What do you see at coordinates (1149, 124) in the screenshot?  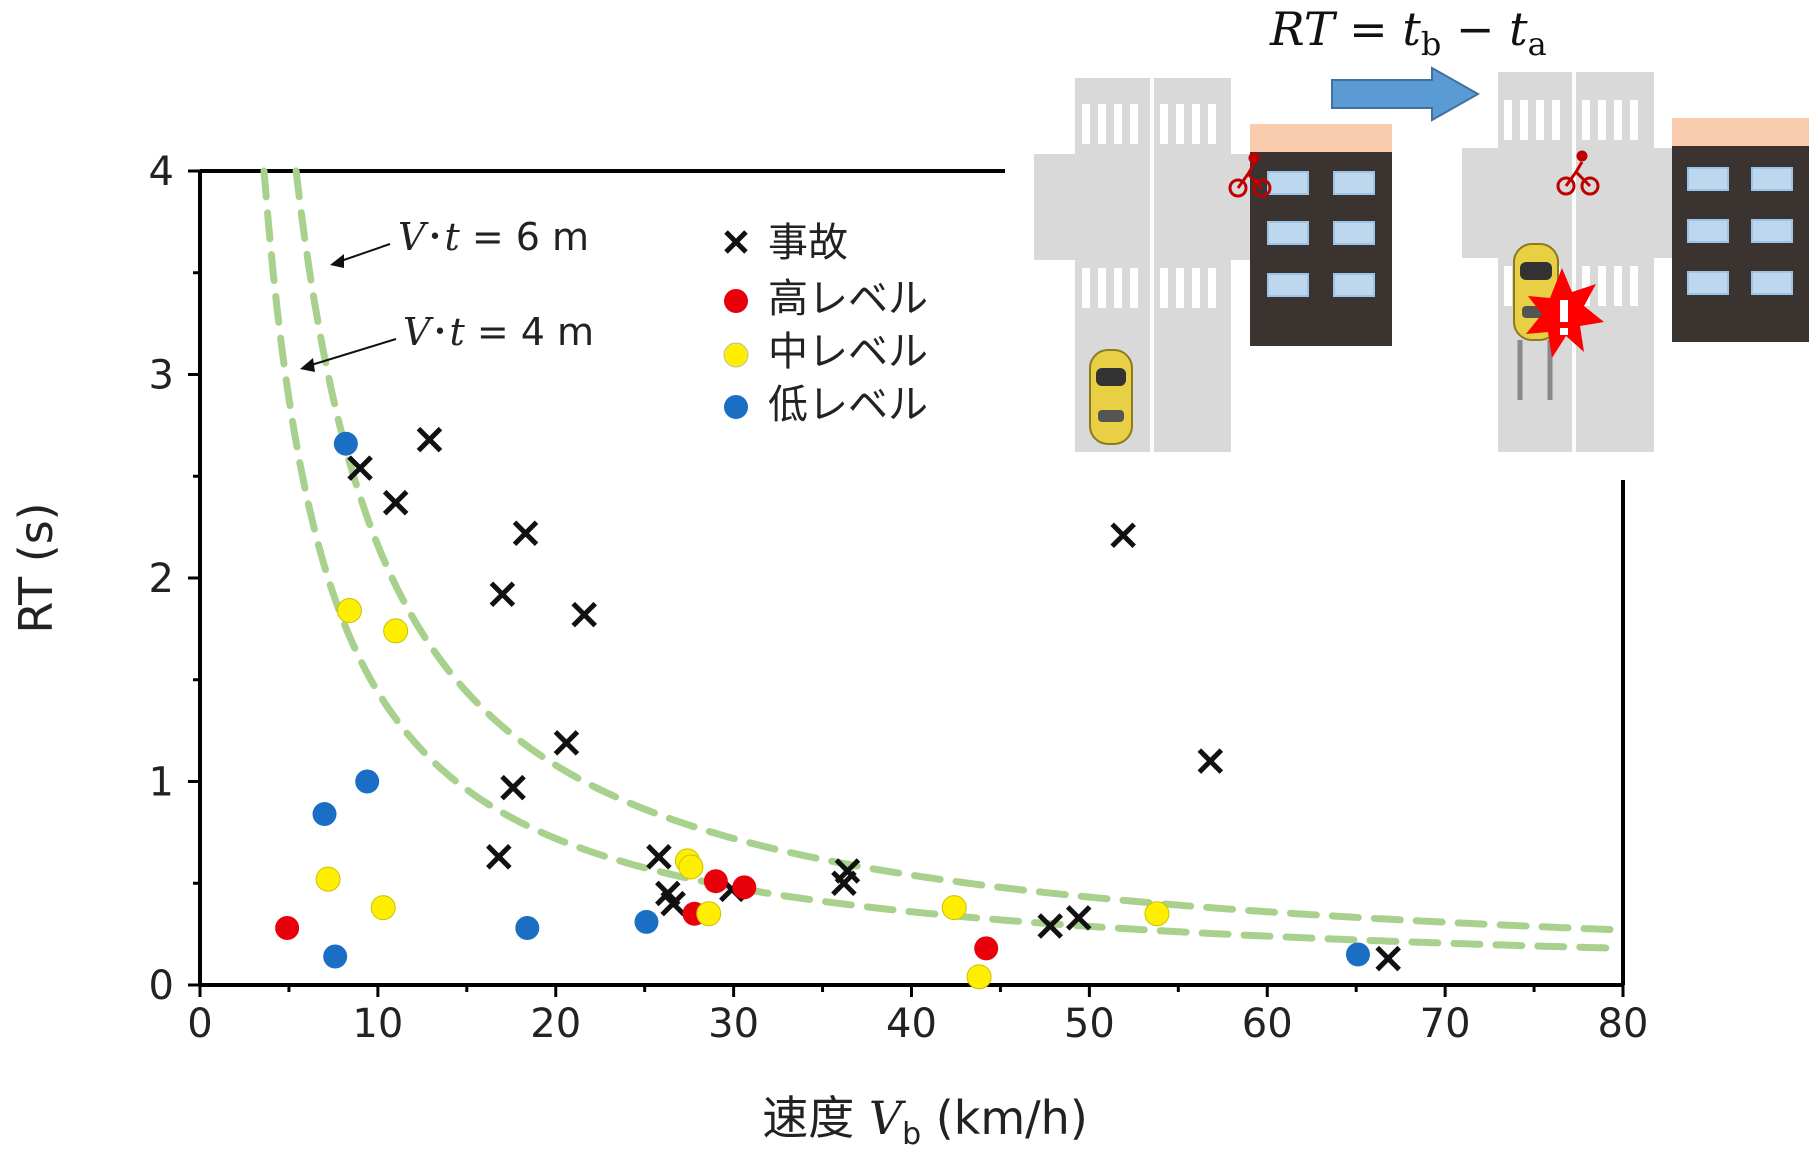 I see `crosswalk-stripes-top` at bounding box center [1149, 124].